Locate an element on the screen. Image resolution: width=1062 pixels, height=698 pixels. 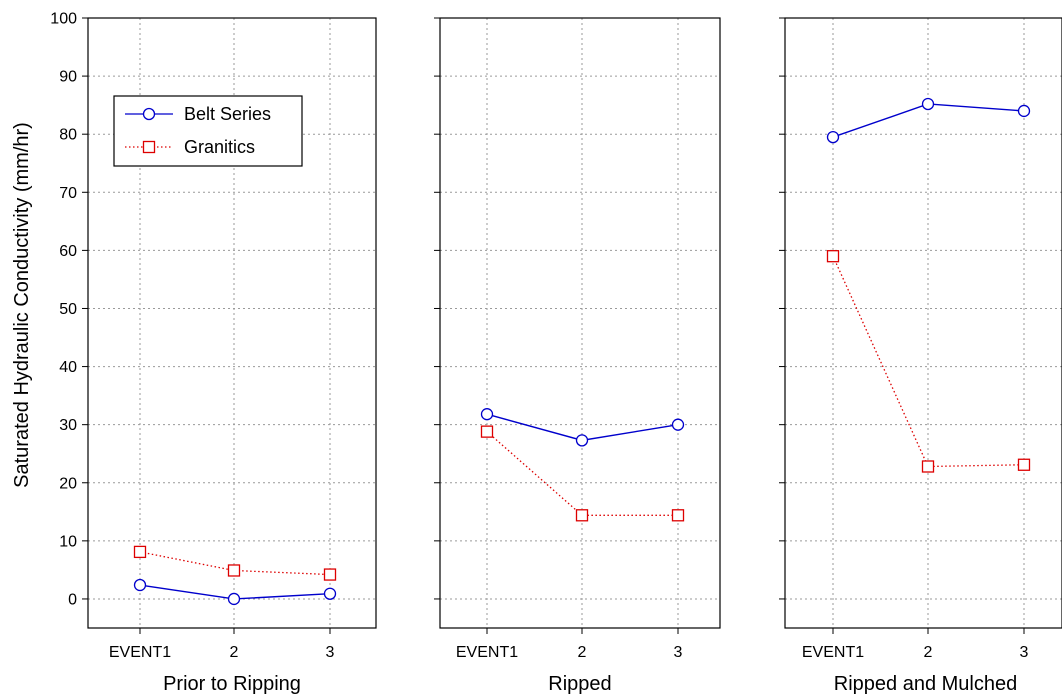
y-tick-label: 60 is located at coordinates (68, 251).